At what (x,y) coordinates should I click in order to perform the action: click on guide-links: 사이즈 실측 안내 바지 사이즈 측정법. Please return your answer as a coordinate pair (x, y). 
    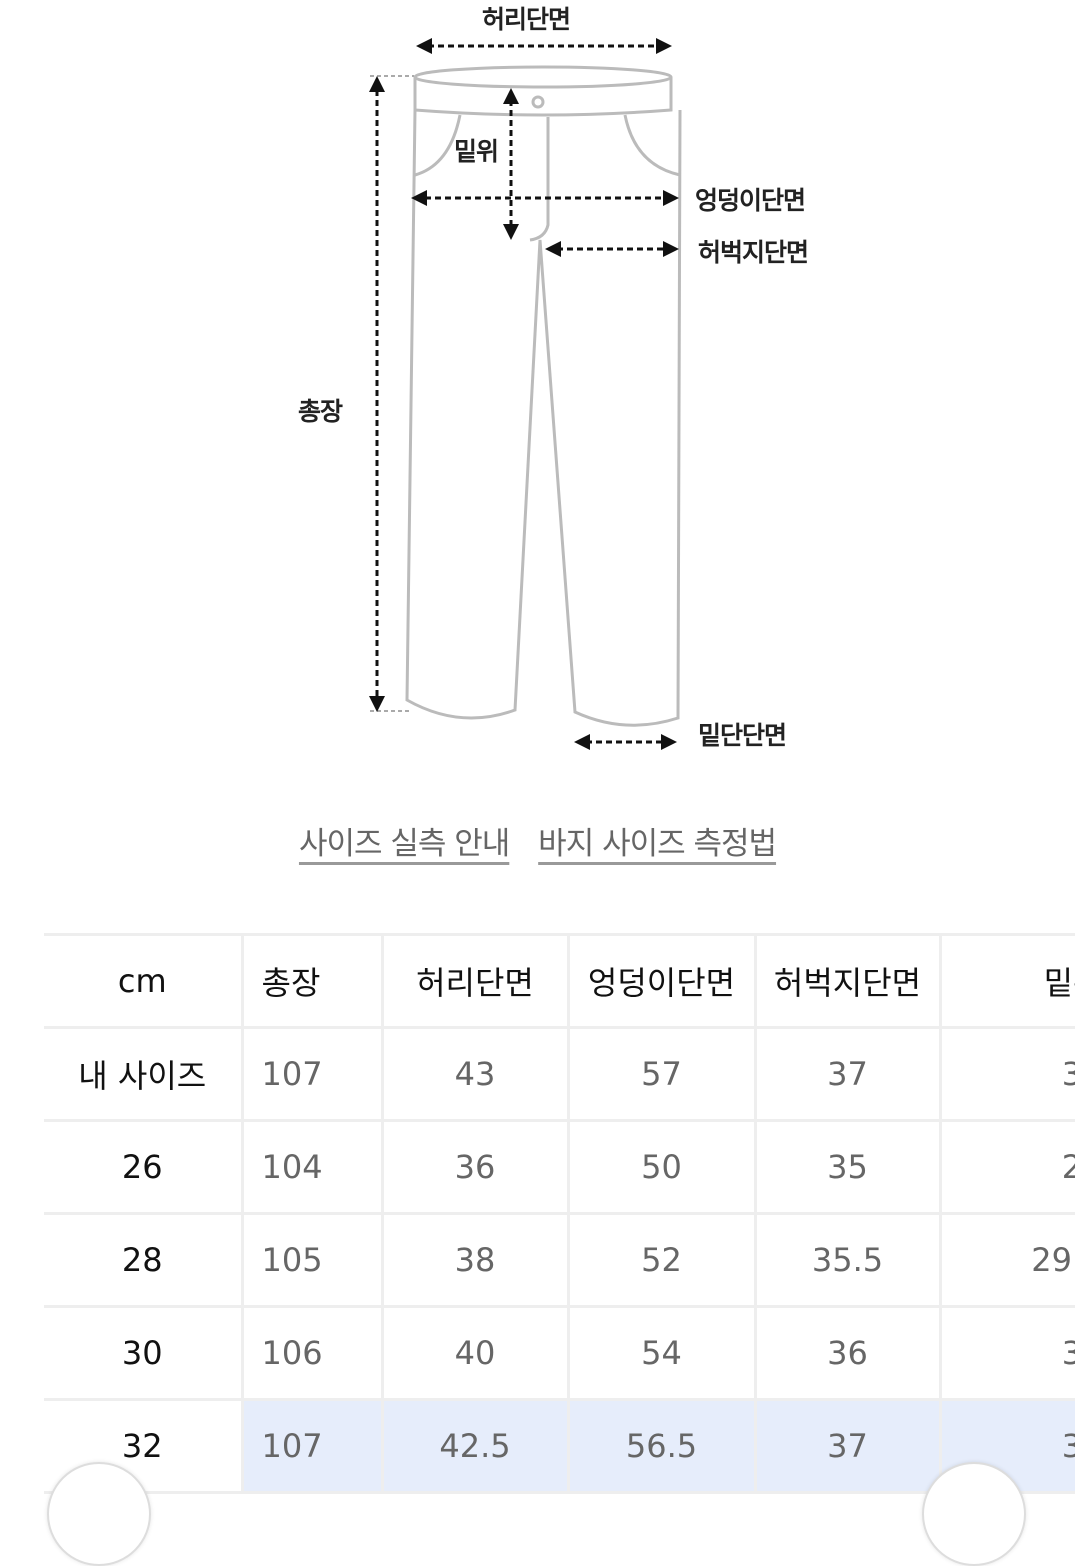
    Looking at the image, I should click on (537, 840).